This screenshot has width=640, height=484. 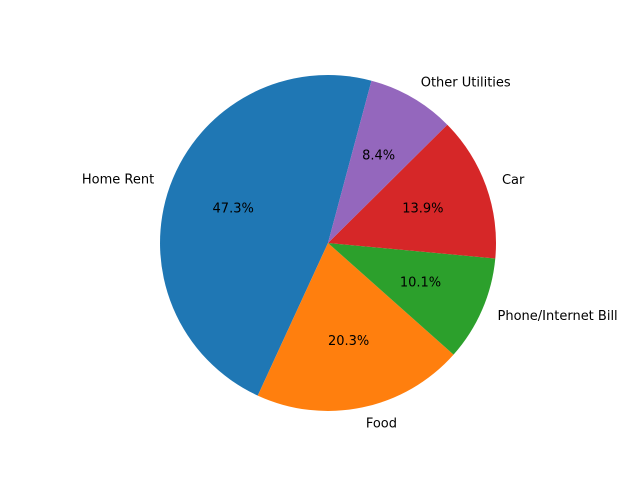 I want to click on pie-percent-label-car: 13.9%, so click(x=422, y=208).